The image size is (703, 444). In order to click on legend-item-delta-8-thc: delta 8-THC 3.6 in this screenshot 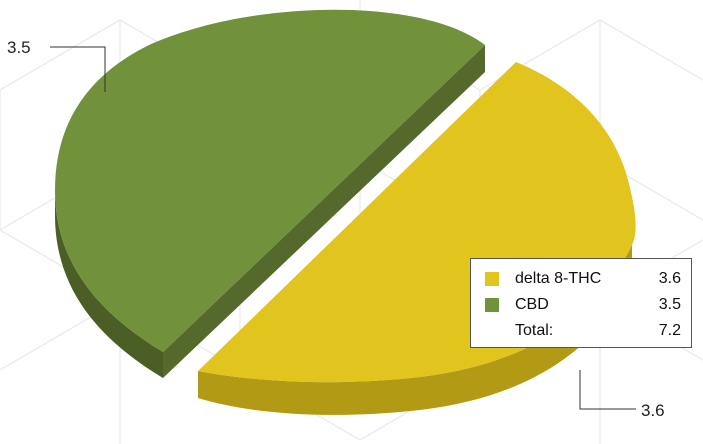, I will do `click(583, 279)`.